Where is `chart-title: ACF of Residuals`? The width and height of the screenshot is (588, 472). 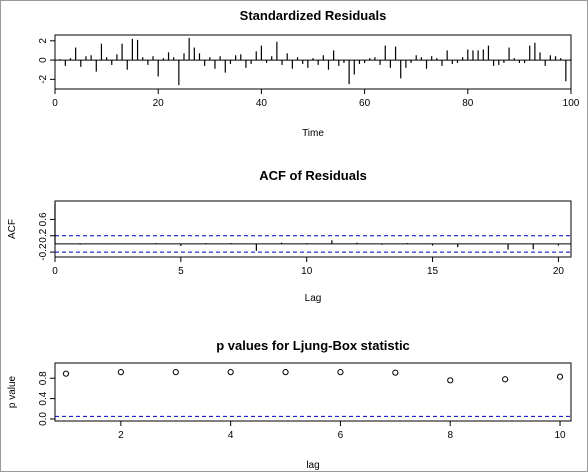 chart-title: ACF of Residuals is located at coordinates (313, 175).